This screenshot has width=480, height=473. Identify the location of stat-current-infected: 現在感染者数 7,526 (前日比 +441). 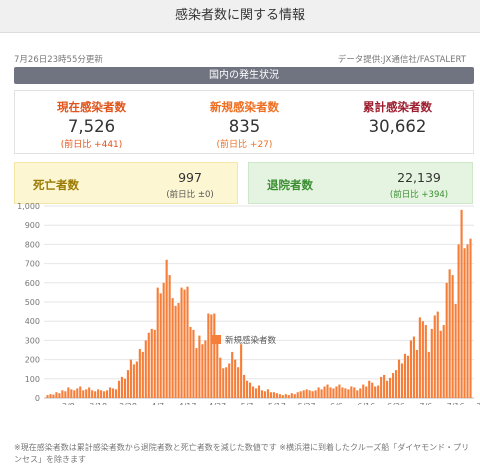
(91, 120).